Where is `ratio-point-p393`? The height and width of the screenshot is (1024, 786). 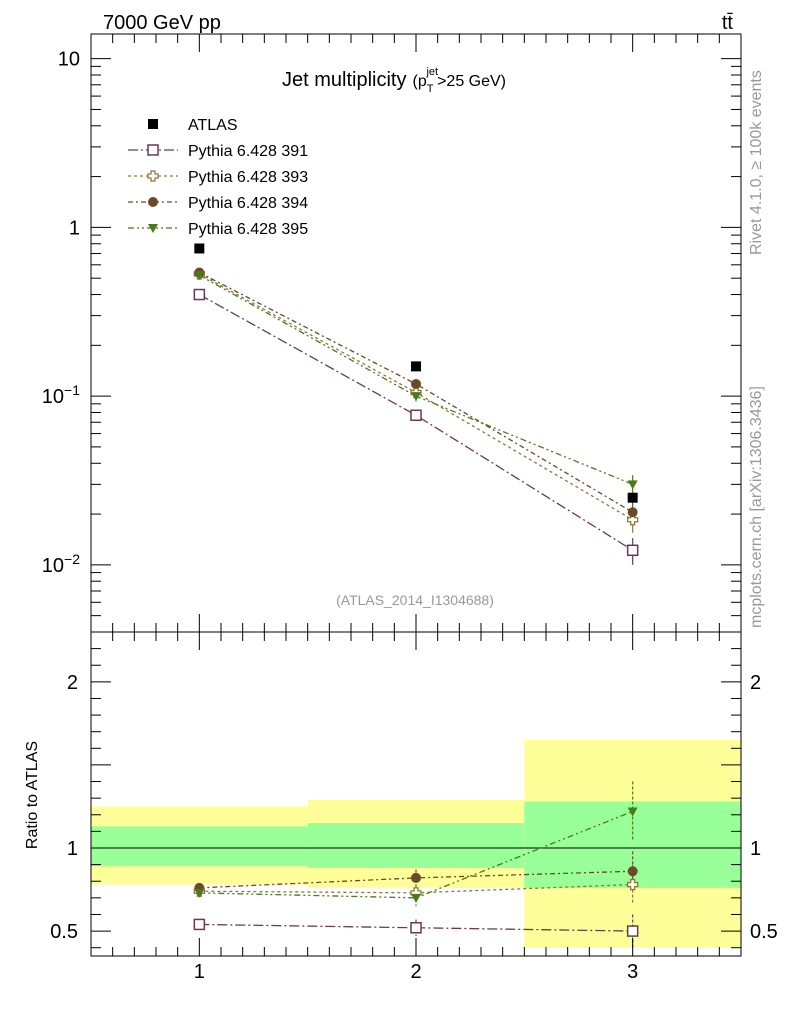
ratio-point-p393 is located at coordinates (633, 884).